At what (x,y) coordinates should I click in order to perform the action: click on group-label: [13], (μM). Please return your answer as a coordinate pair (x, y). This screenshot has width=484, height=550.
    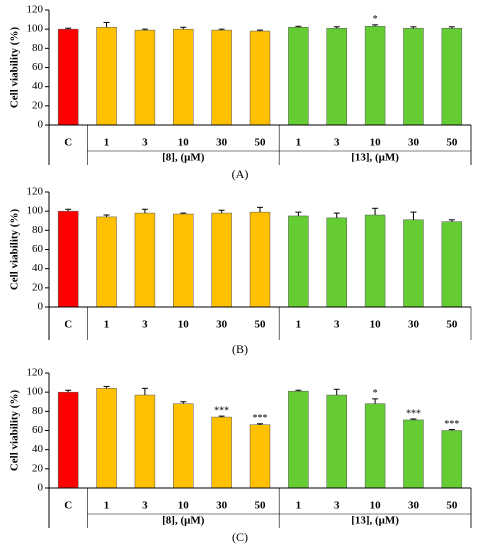
    Looking at the image, I should click on (375, 521).